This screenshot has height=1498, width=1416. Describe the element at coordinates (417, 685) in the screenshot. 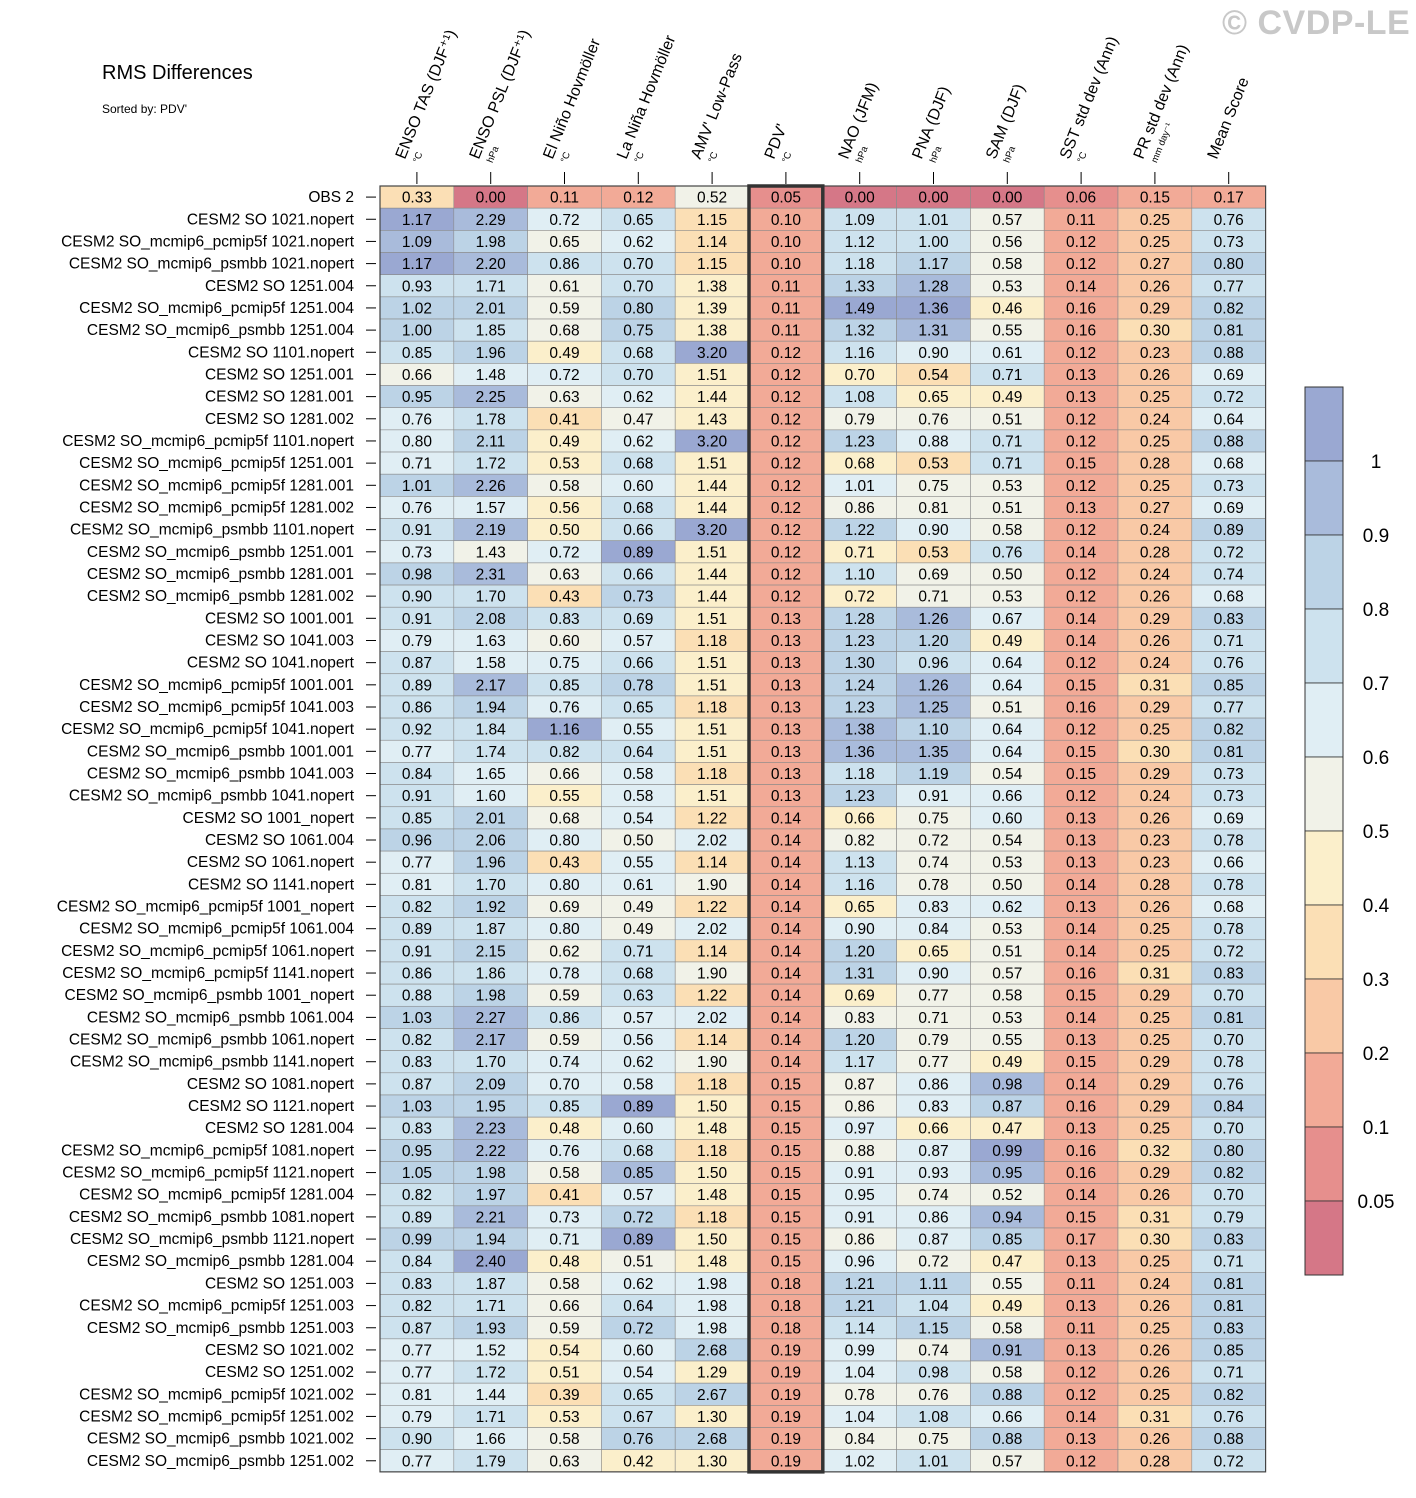

I see `cell-value: 0.89` at that location.